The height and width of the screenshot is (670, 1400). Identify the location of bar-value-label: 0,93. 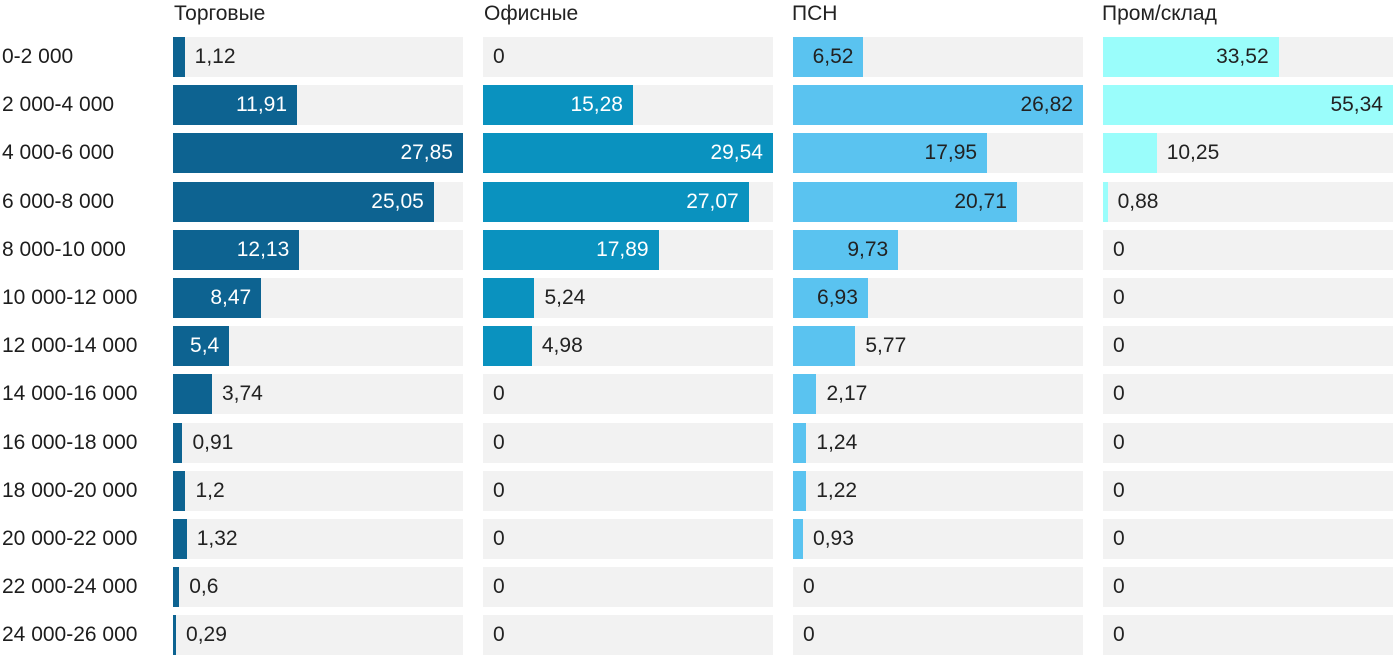
(833, 538).